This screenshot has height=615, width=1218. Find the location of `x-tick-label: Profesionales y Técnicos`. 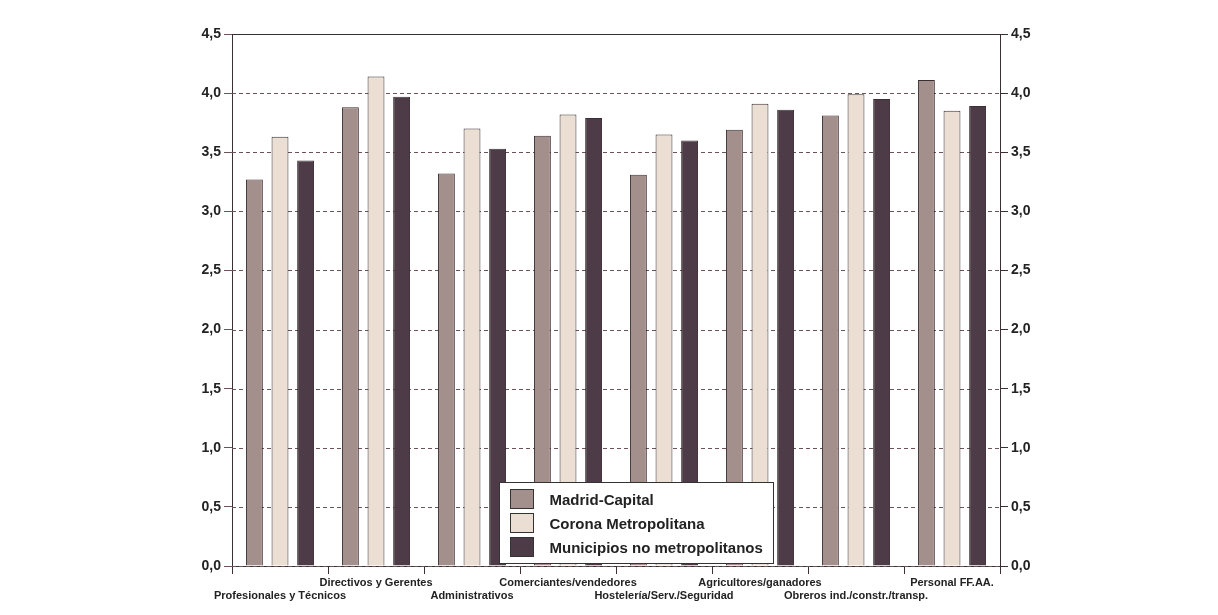

x-tick-label: Profesionales y Técnicos is located at coordinates (280, 594).